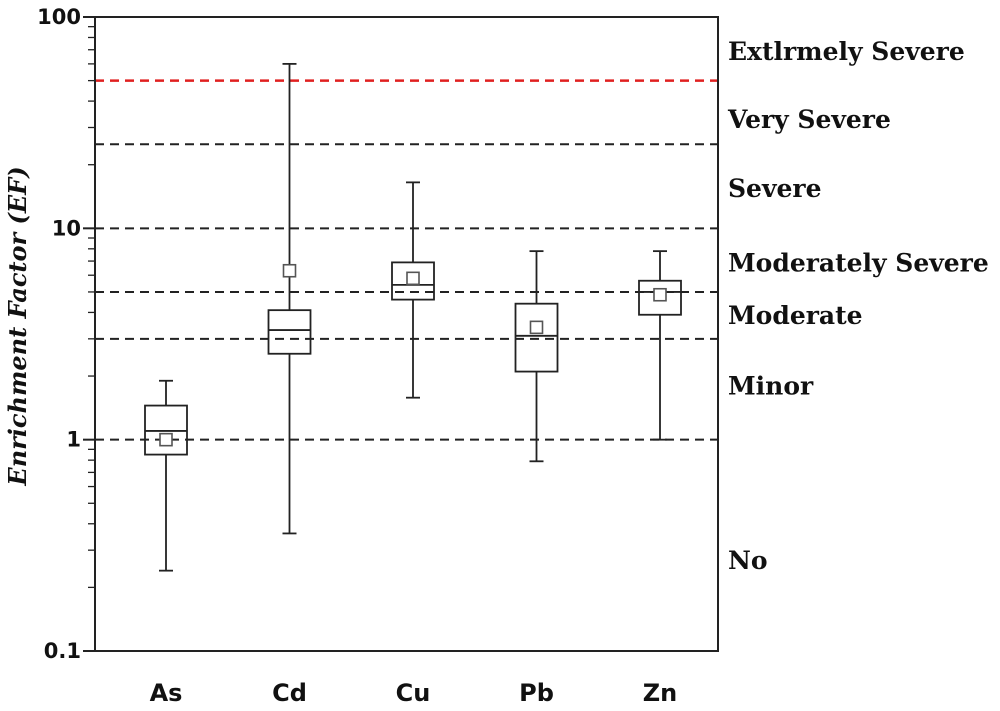 This screenshot has width=1000, height=711. I want to click on y-axis: 0.1 1 10 100, so click(66, 334).